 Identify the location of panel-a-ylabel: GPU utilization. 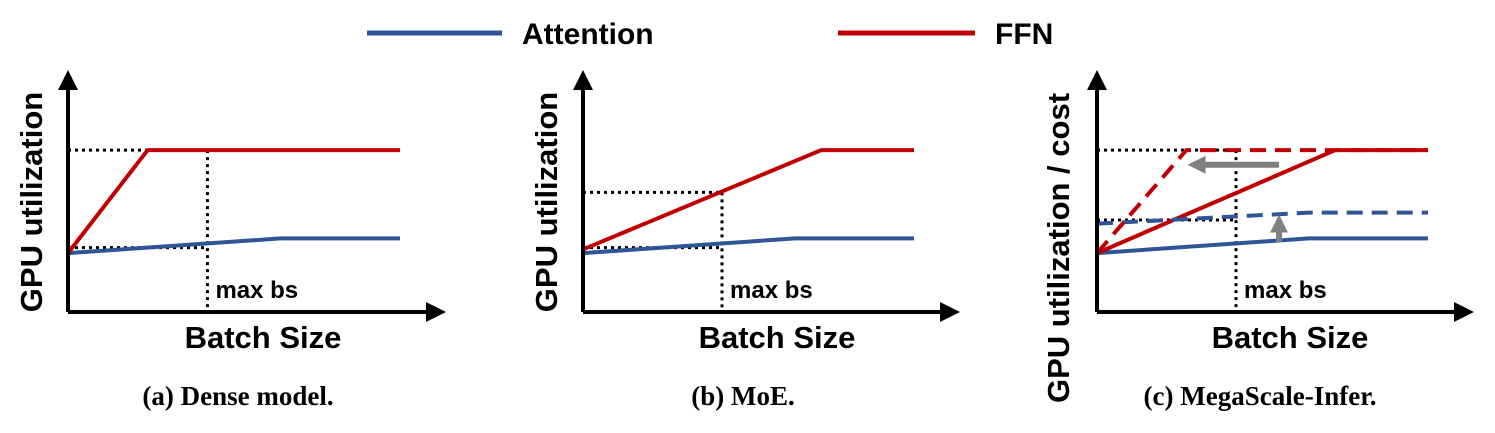
(31, 202).